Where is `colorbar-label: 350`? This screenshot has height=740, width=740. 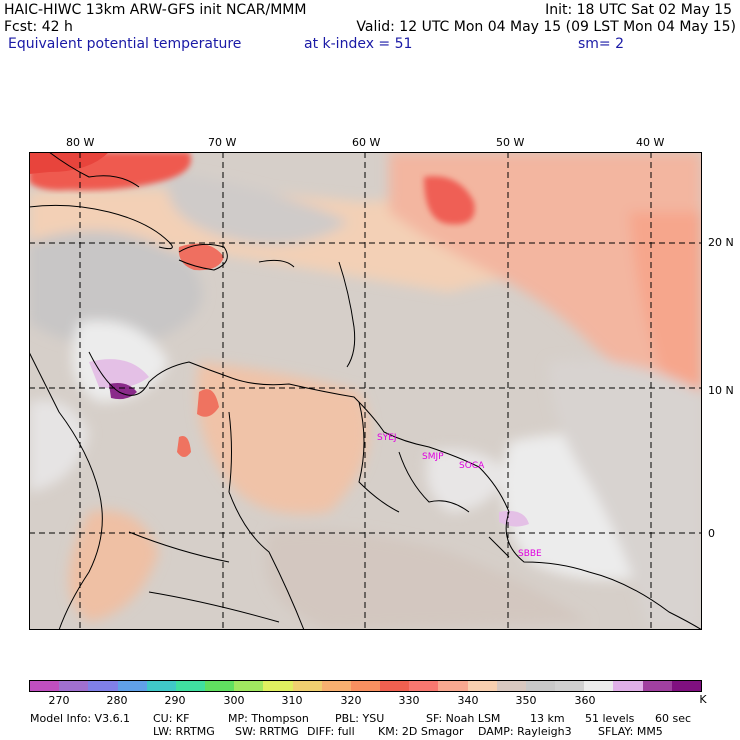 colorbar-label: 350 is located at coordinates (526, 700).